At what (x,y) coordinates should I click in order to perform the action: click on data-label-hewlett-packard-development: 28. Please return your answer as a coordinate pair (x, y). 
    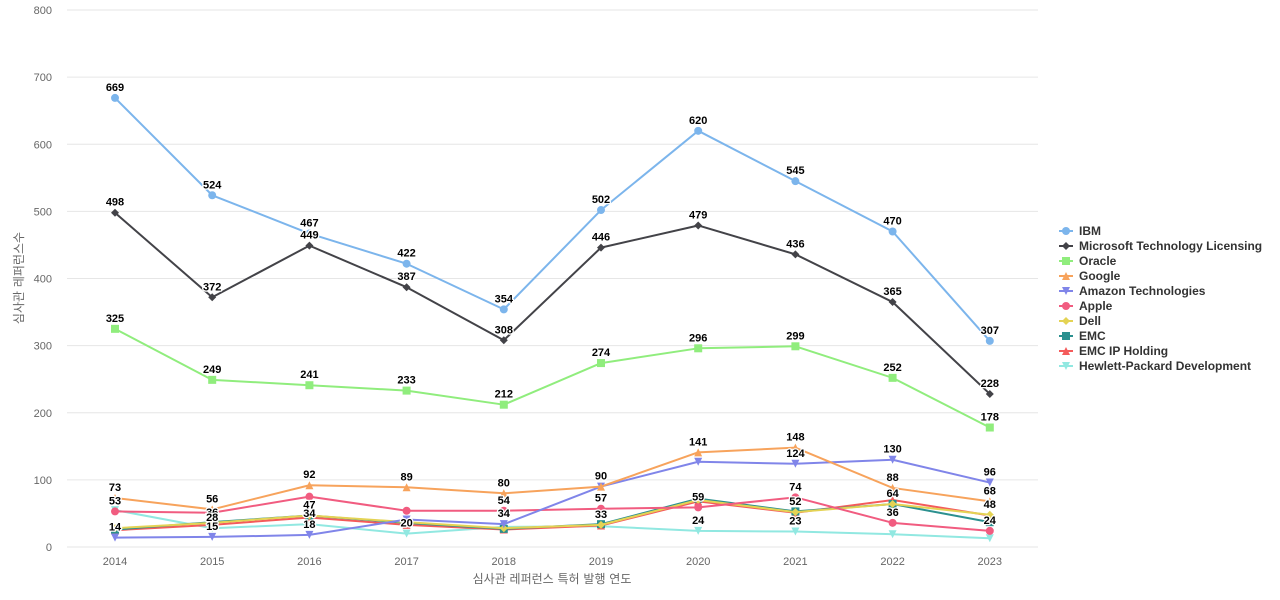
    Looking at the image, I should click on (212, 518).